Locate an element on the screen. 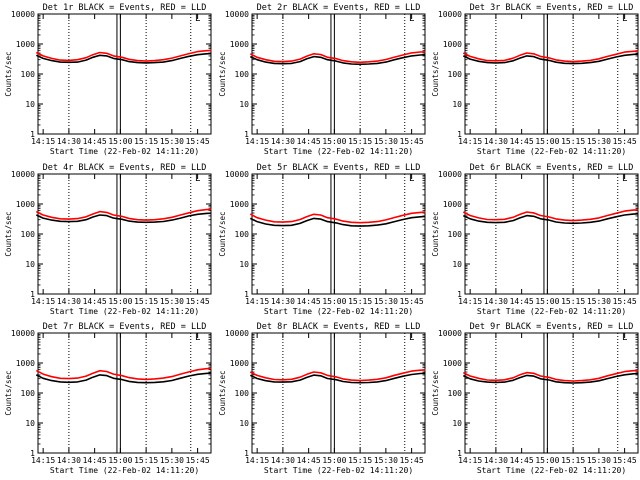 This screenshot has width=640, height=480. panel-title: Det 9r BLACK = Events, RED = LLD is located at coordinates (552, 327).